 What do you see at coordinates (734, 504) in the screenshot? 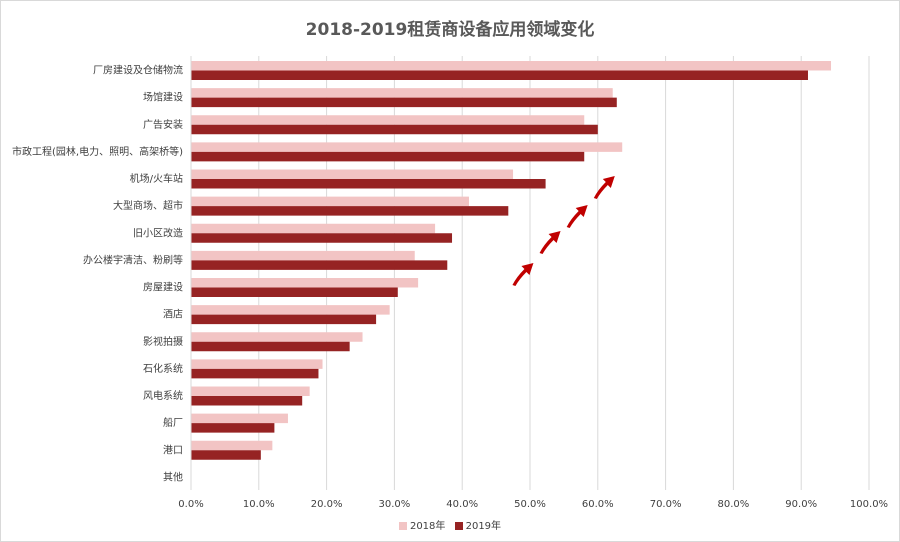
I see `x-tick-label: 80.0%` at bounding box center [734, 504].